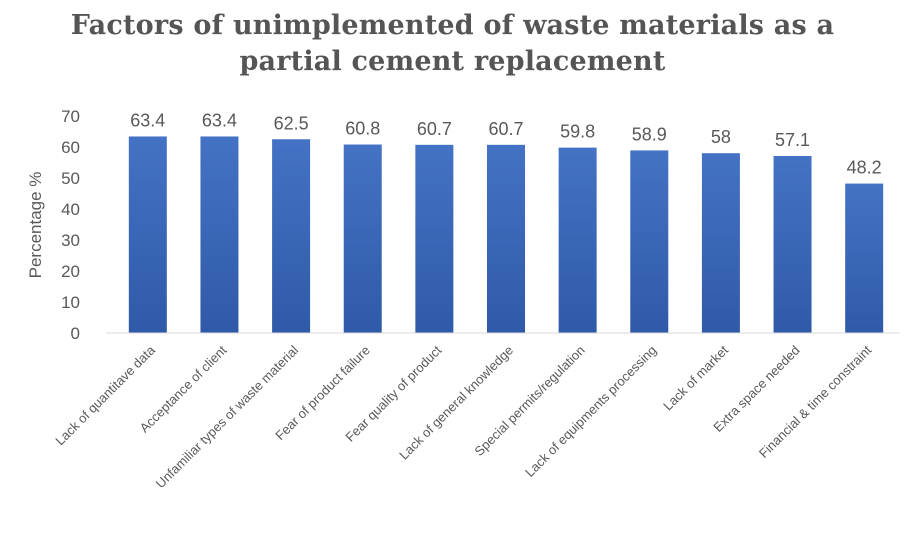  I want to click on x-tick-label: Lack of market, so click(695, 377).